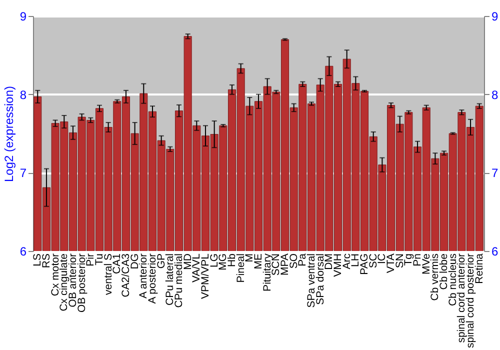  Describe the element at coordinates (205, 276) in the screenshot. I see `x-tick-label: VPM/VPL` at that location.